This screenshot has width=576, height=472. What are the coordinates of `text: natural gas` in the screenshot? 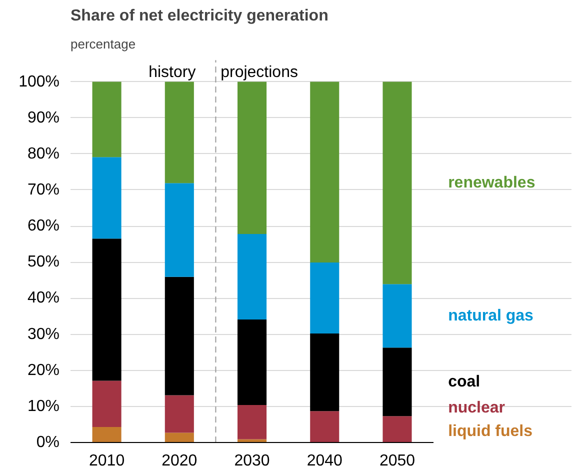 It's located at (491, 315).